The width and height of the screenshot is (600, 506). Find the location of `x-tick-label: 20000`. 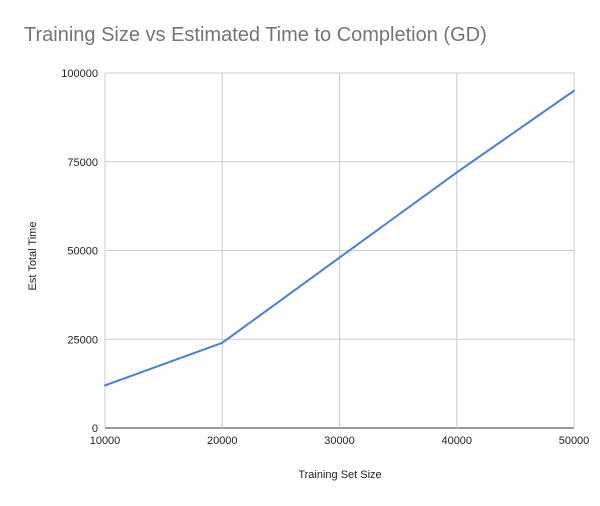

x-tick-label: 20000 is located at coordinates (222, 441).